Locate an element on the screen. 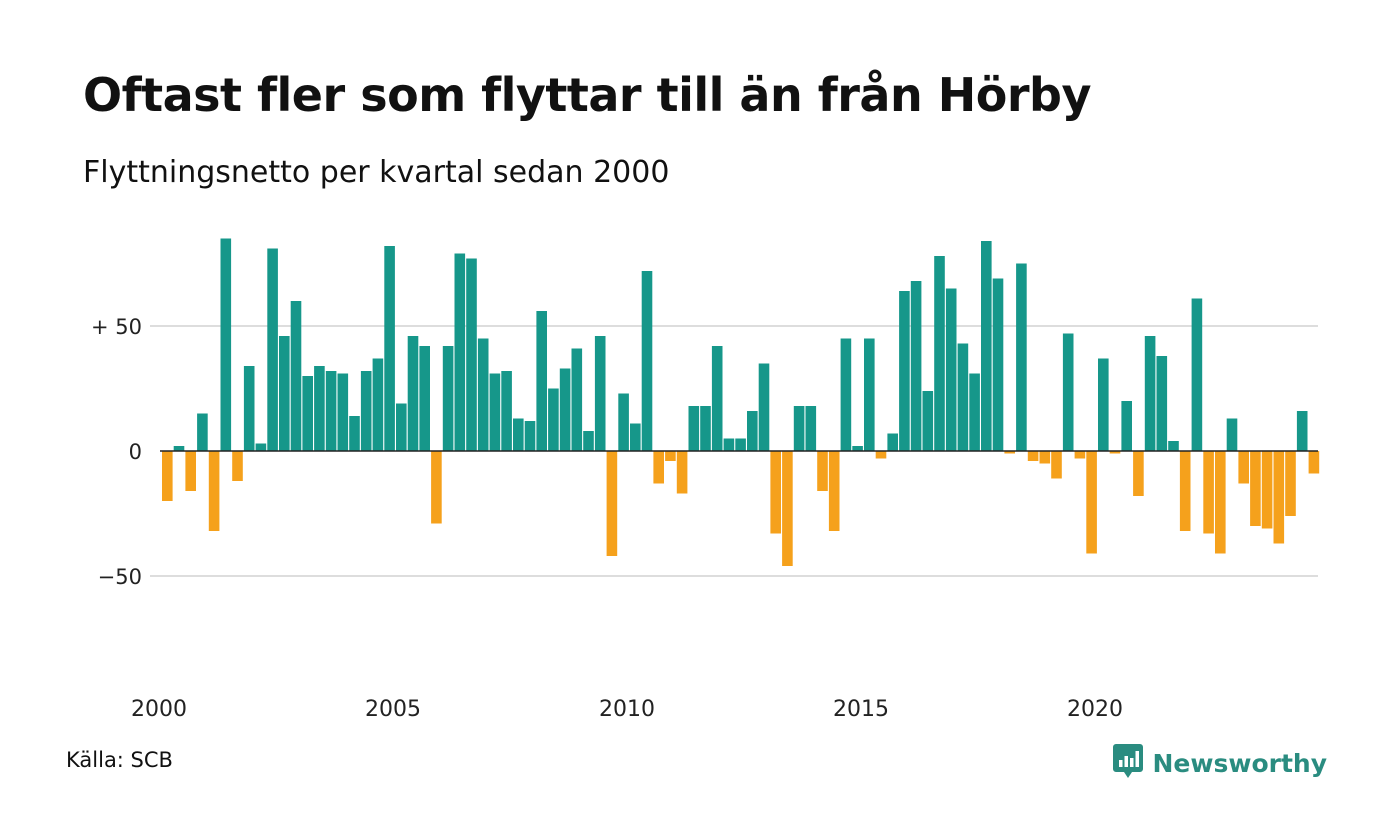  brand-logo: Newsworthy is located at coordinates (1220, 763).